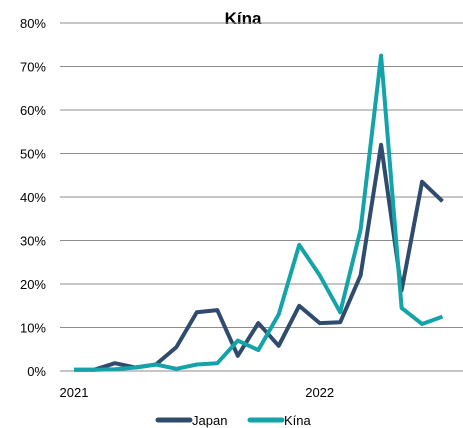 This screenshot has width=463, height=428. What do you see at coordinates (209, 420) in the screenshot?
I see `legend-label-japan: Japan` at bounding box center [209, 420].